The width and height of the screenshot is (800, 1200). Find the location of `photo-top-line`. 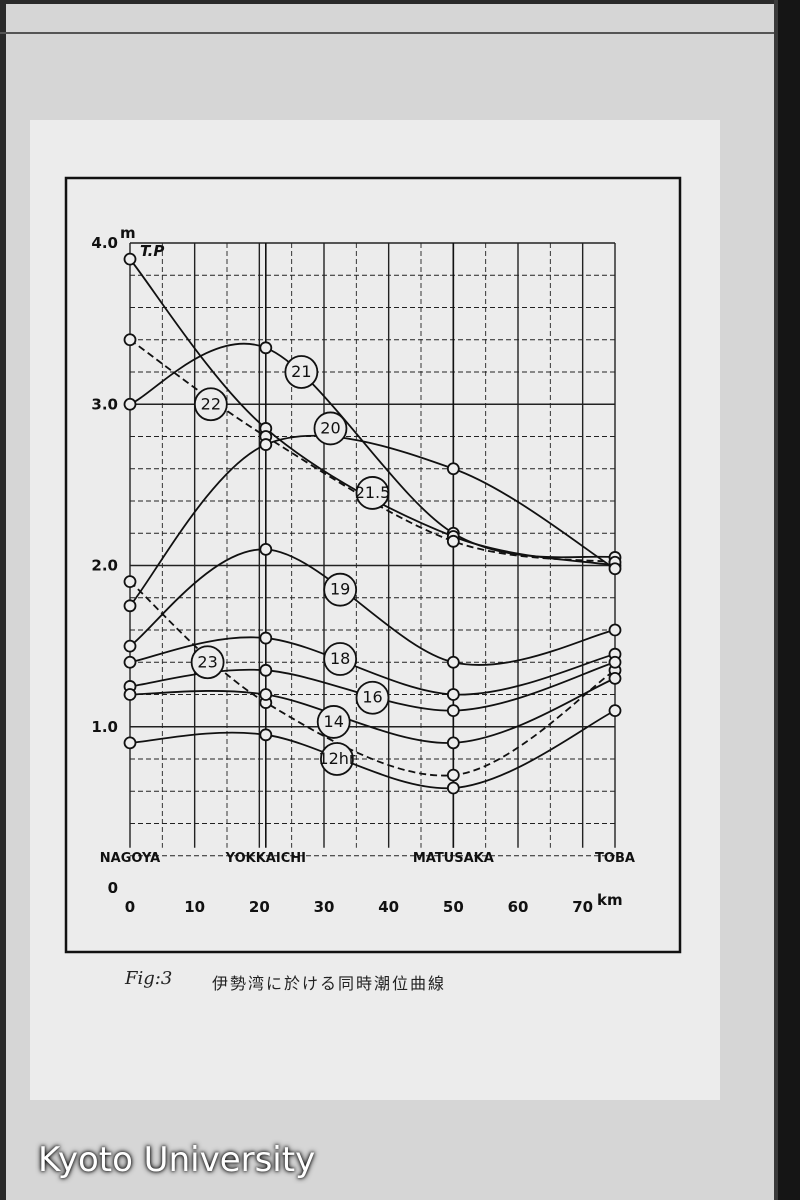

photo-top-line is located at coordinates (390, 33).